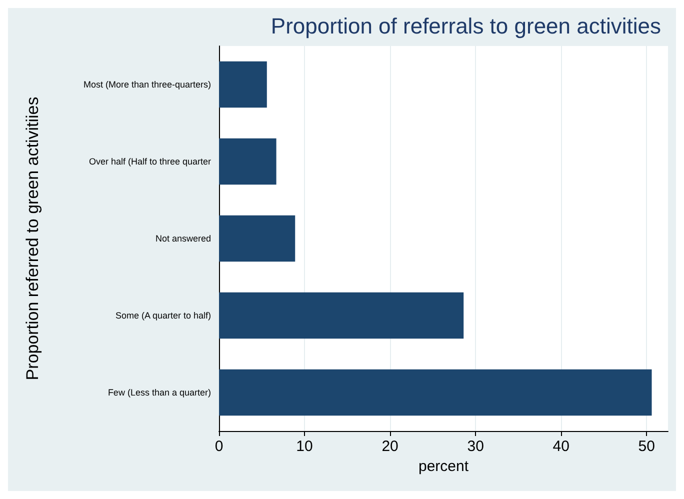 Image resolution: width=684 pixels, height=499 pixels. Describe the element at coordinates (183, 239) in the screenshot. I see `y-tick-label: Not answered` at that location.